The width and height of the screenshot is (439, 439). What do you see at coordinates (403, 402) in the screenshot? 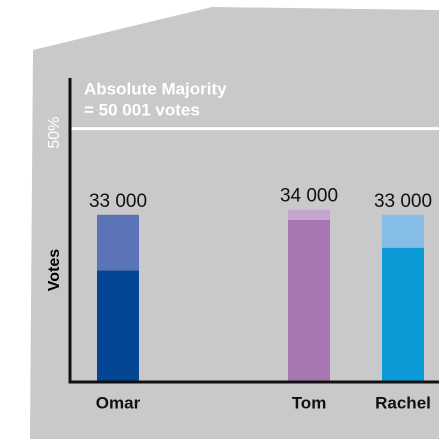
I see `x-tick-label: Rachel` at bounding box center [403, 402].